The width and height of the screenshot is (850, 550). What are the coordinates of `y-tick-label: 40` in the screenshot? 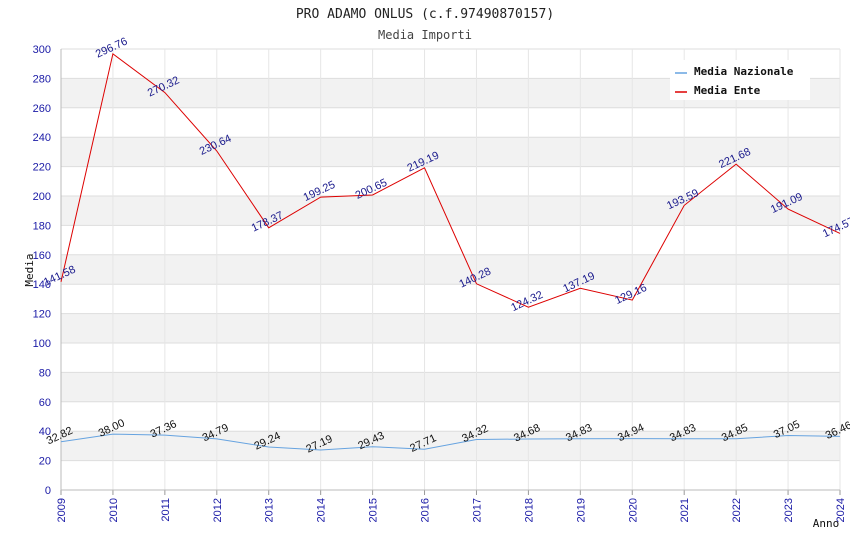 It's located at (45, 432).